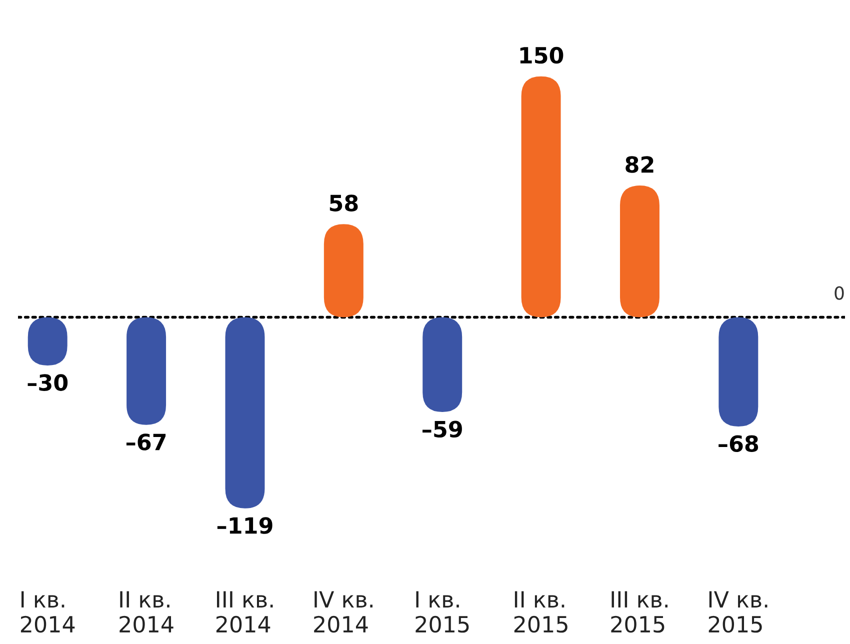 This screenshot has width=850, height=644. What do you see at coordinates (839, 293) in the screenshot?
I see `ref-line-label: 0` at bounding box center [839, 293].